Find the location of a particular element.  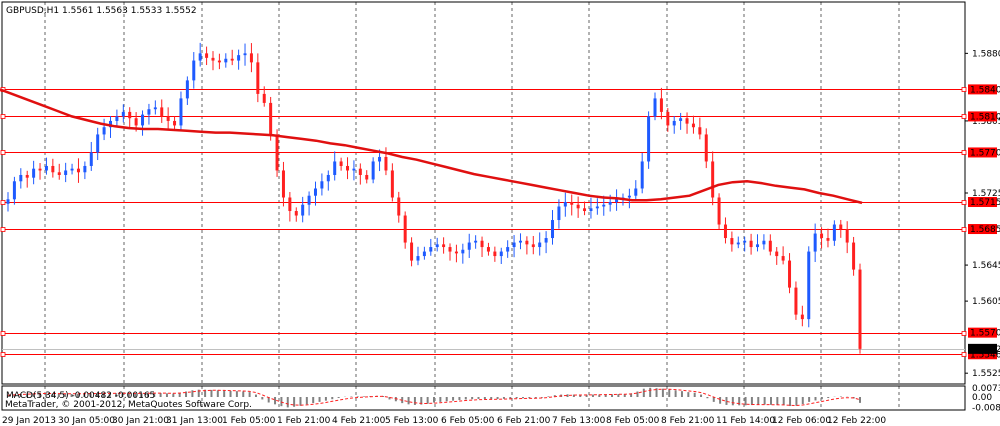

macd-panel-frame is located at coordinates (483, 398).